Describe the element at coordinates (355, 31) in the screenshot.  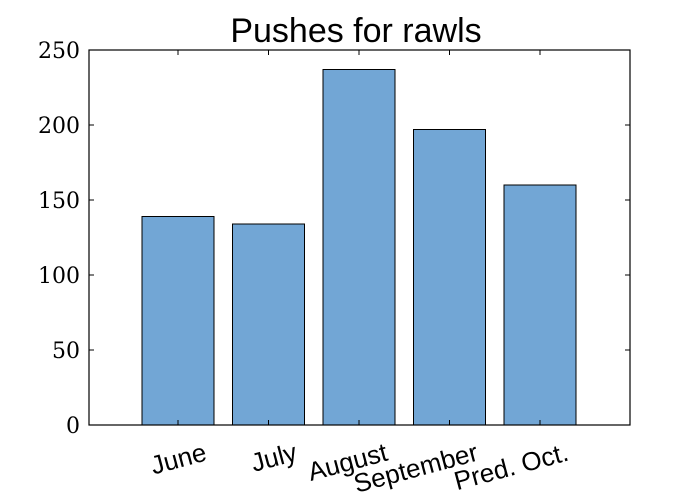
I see `chart-title: Pushes for rawls` at that location.